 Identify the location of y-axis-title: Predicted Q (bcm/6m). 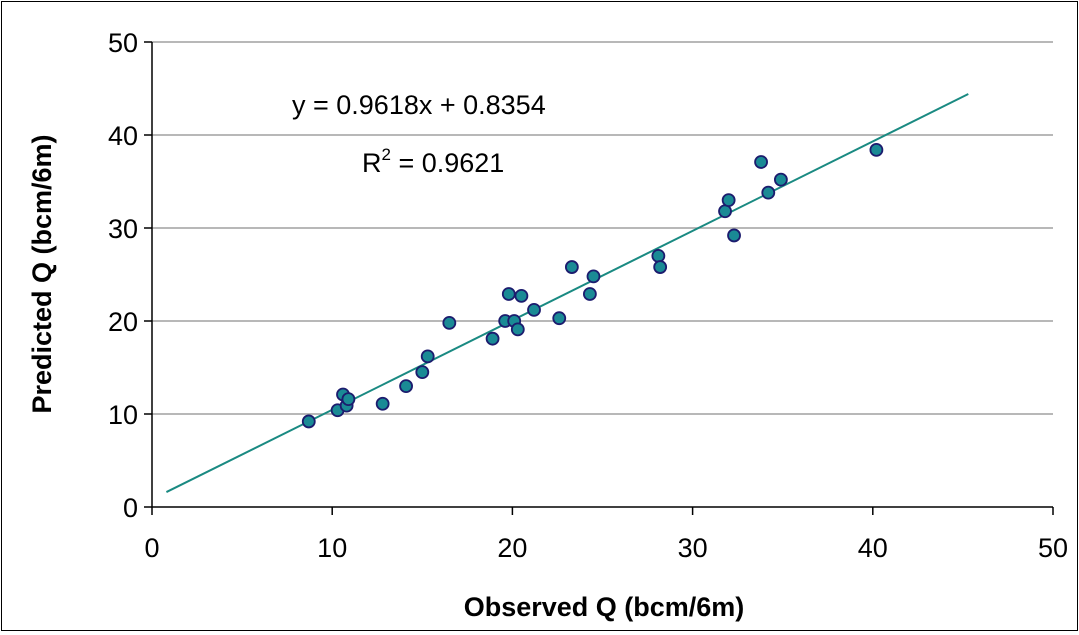
(42, 273).